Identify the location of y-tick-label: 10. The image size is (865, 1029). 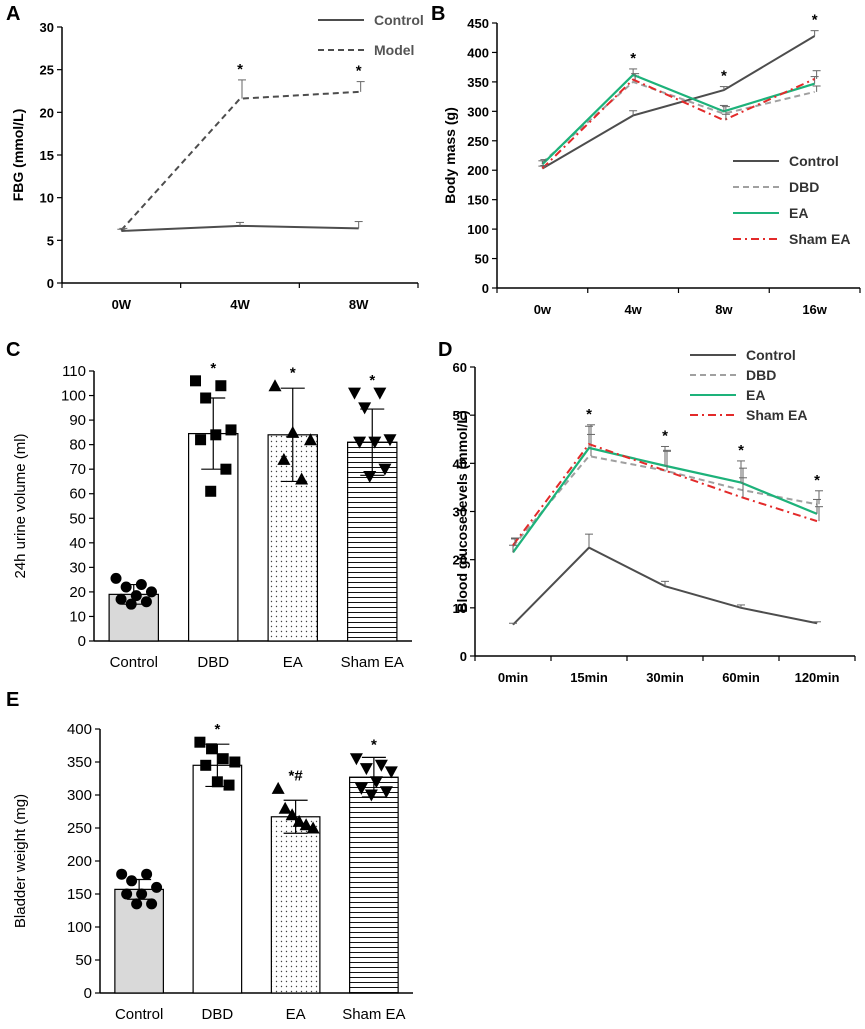
(77, 616).